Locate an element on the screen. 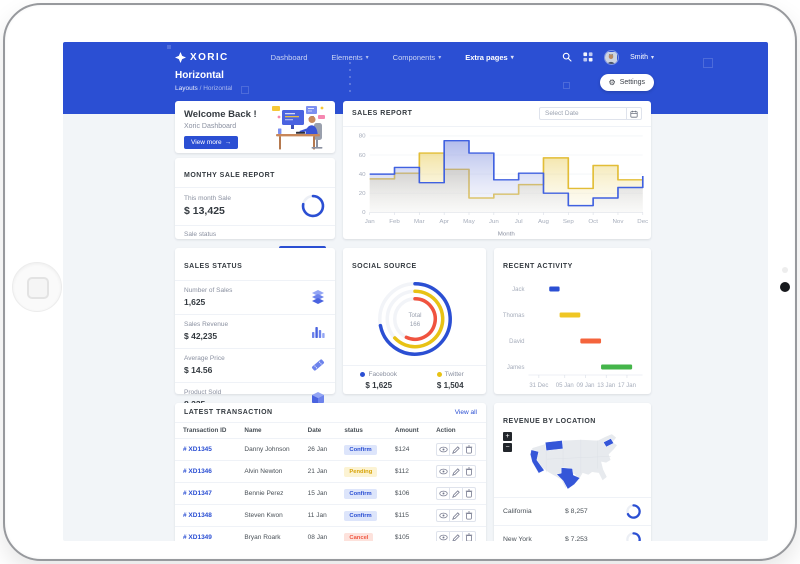 Image resolution: width=800 pixels, height=564 pixels. state-california is located at coordinates (537, 461).